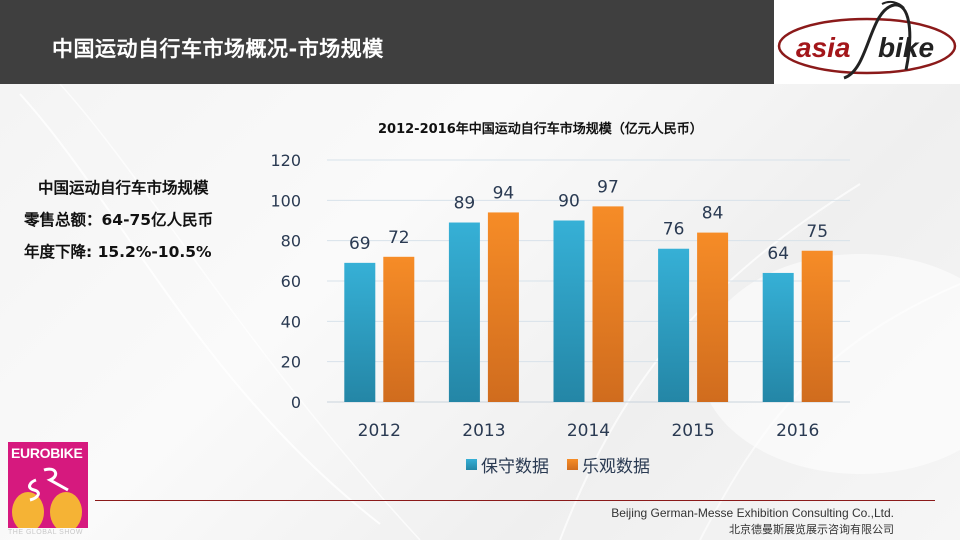 This screenshot has width=960, height=540. What do you see at coordinates (817, 232) in the screenshot?
I see `data-label: 75` at bounding box center [817, 232].